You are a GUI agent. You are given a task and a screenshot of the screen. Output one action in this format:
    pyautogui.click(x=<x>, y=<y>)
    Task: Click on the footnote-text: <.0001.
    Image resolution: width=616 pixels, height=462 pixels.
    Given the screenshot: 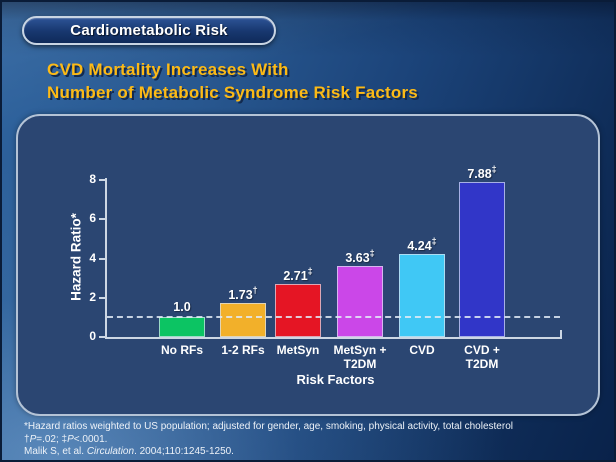 What is the action you would take?
    pyautogui.click(x=90, y=439)
    